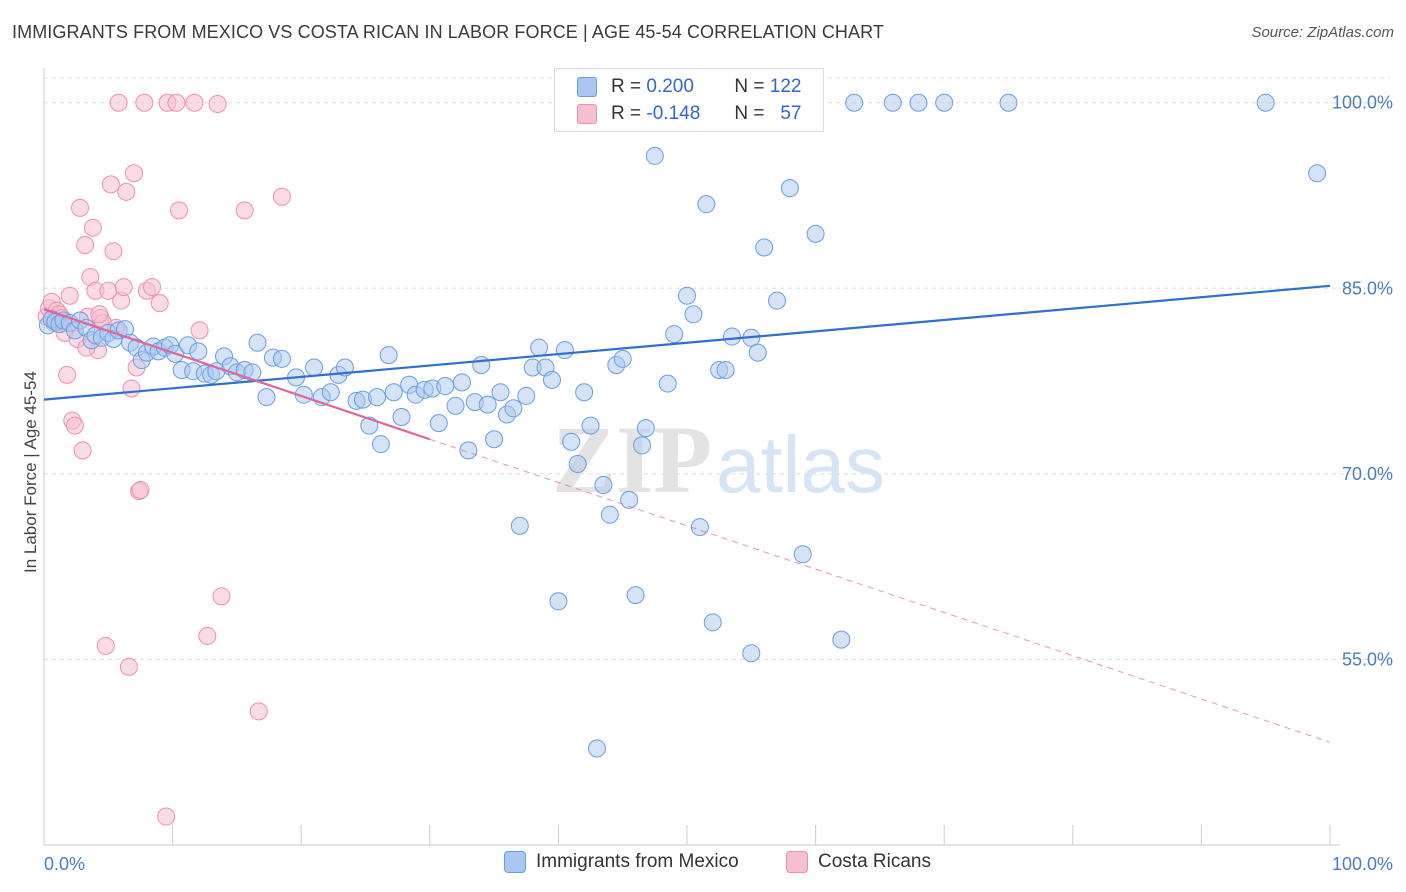 The image size is (1406, 892). Describe the element at coordinates (626, 113) in the screenshot. I see `legend-r-label: R =` at that location.